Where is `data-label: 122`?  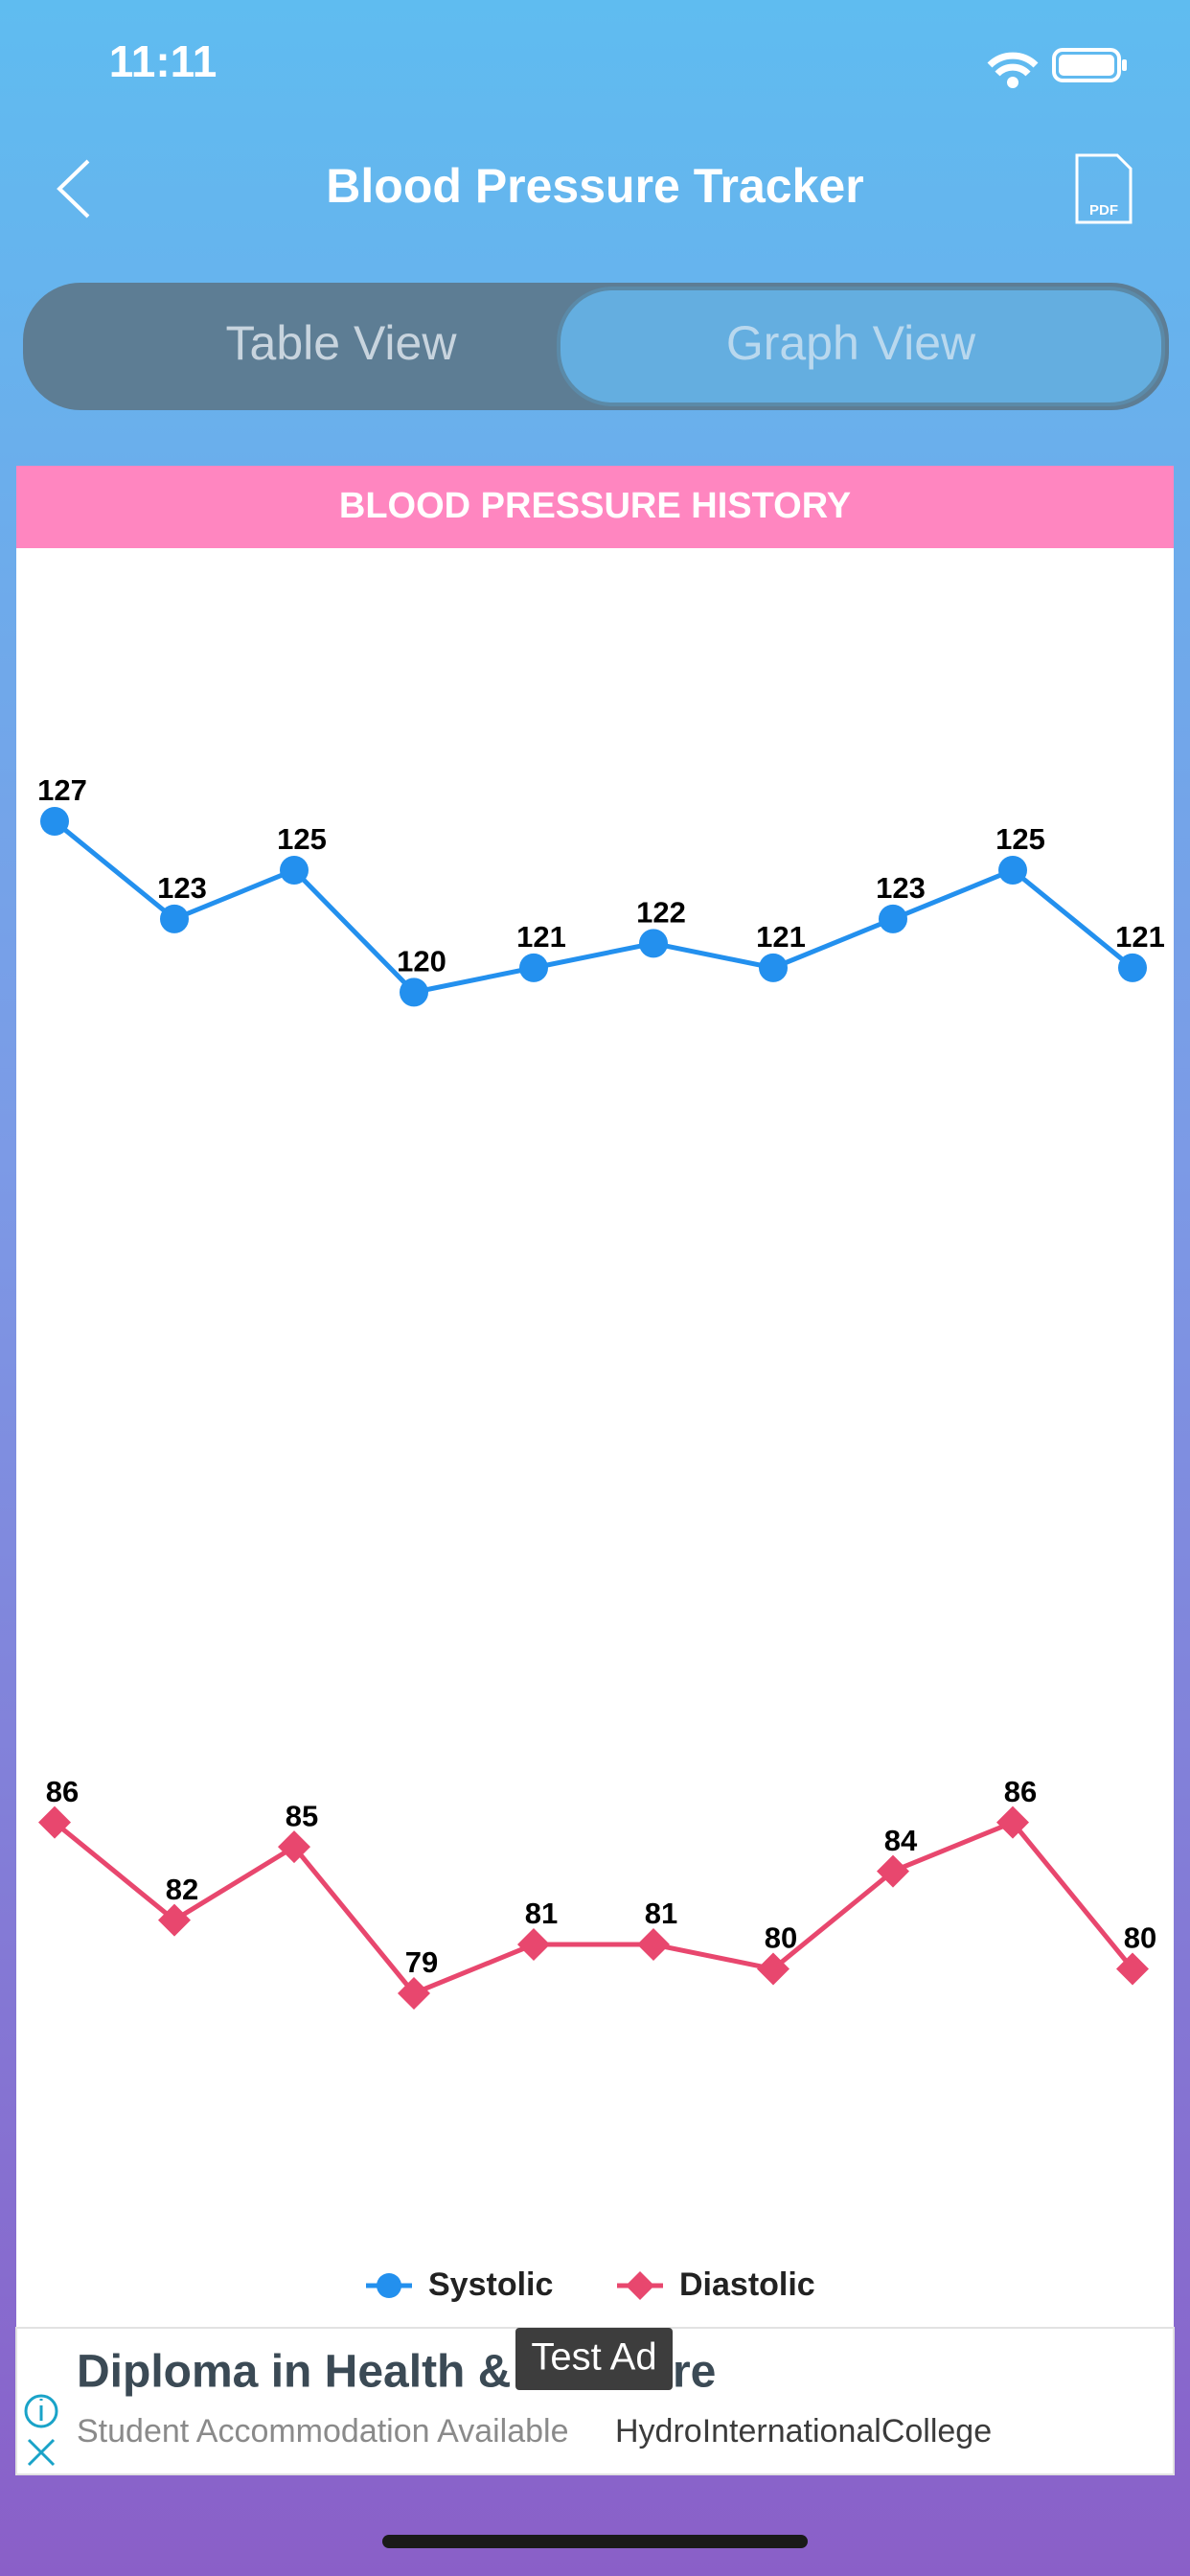 data-label: 122 is located at coordinates (661, 913).